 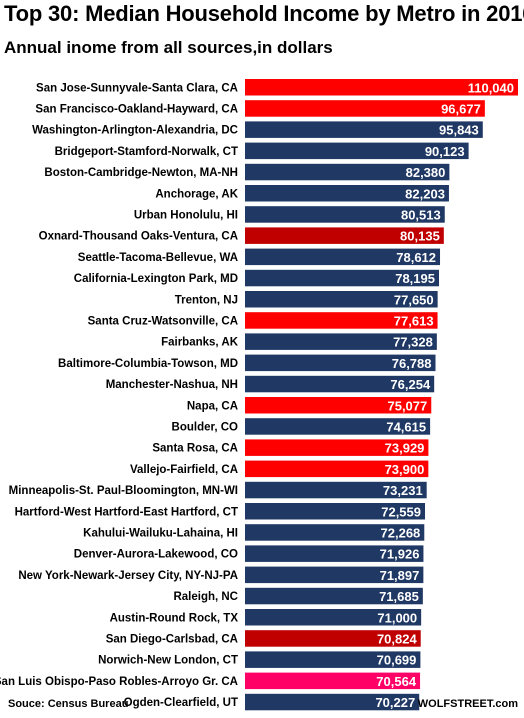 What do you see at coordinates (181, 703) in the screenshot?
I see `category-label: Ogden-Clearfield, UT` at bounding box center [181, 703].